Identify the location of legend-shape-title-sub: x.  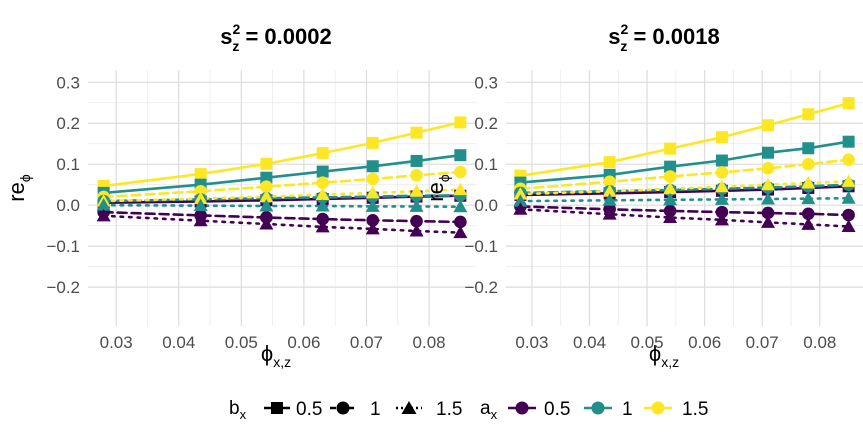
(243, 414).